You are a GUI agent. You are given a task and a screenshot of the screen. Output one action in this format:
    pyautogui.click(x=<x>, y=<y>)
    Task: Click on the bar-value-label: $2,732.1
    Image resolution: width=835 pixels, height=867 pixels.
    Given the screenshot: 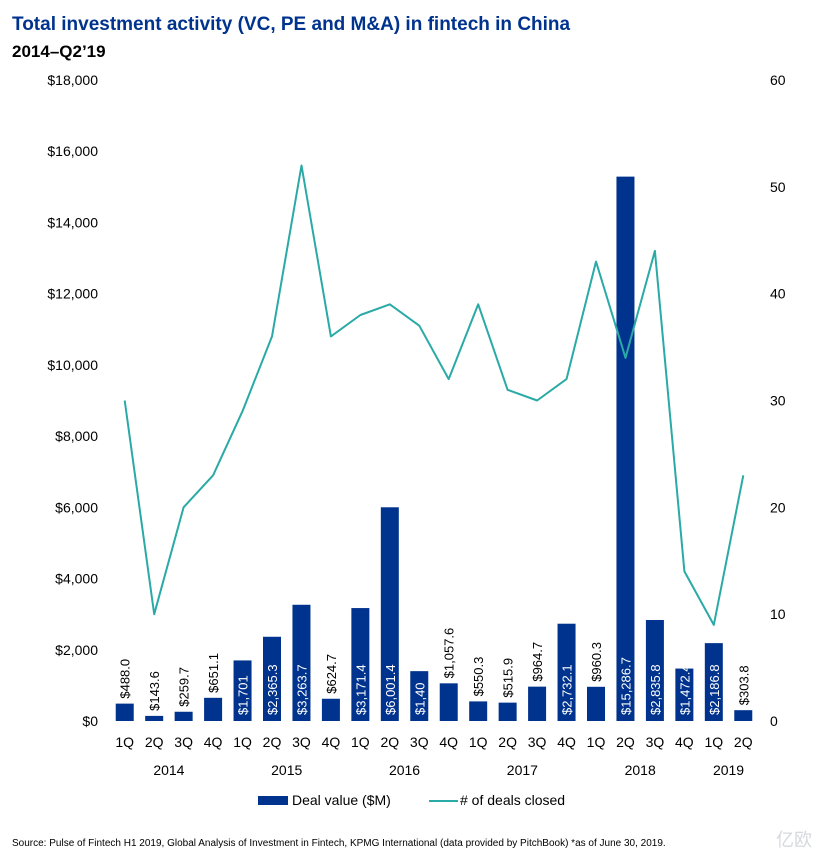 What is the action you would take?
    pyautogui.click(x=567, y=689)
    